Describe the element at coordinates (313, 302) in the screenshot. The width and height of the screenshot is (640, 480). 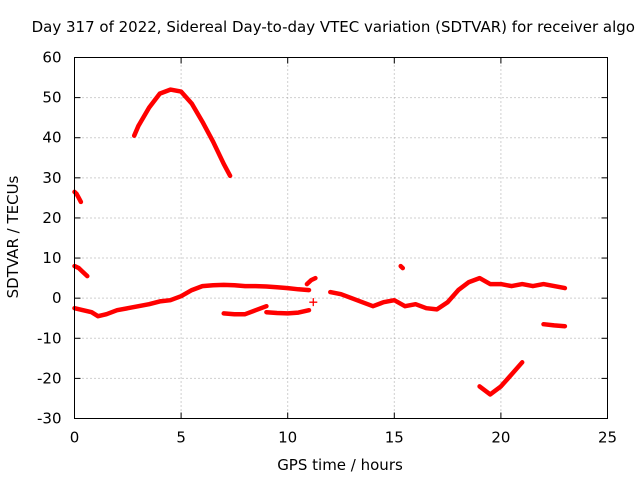
I see `data-point-isolated-point` at that location.